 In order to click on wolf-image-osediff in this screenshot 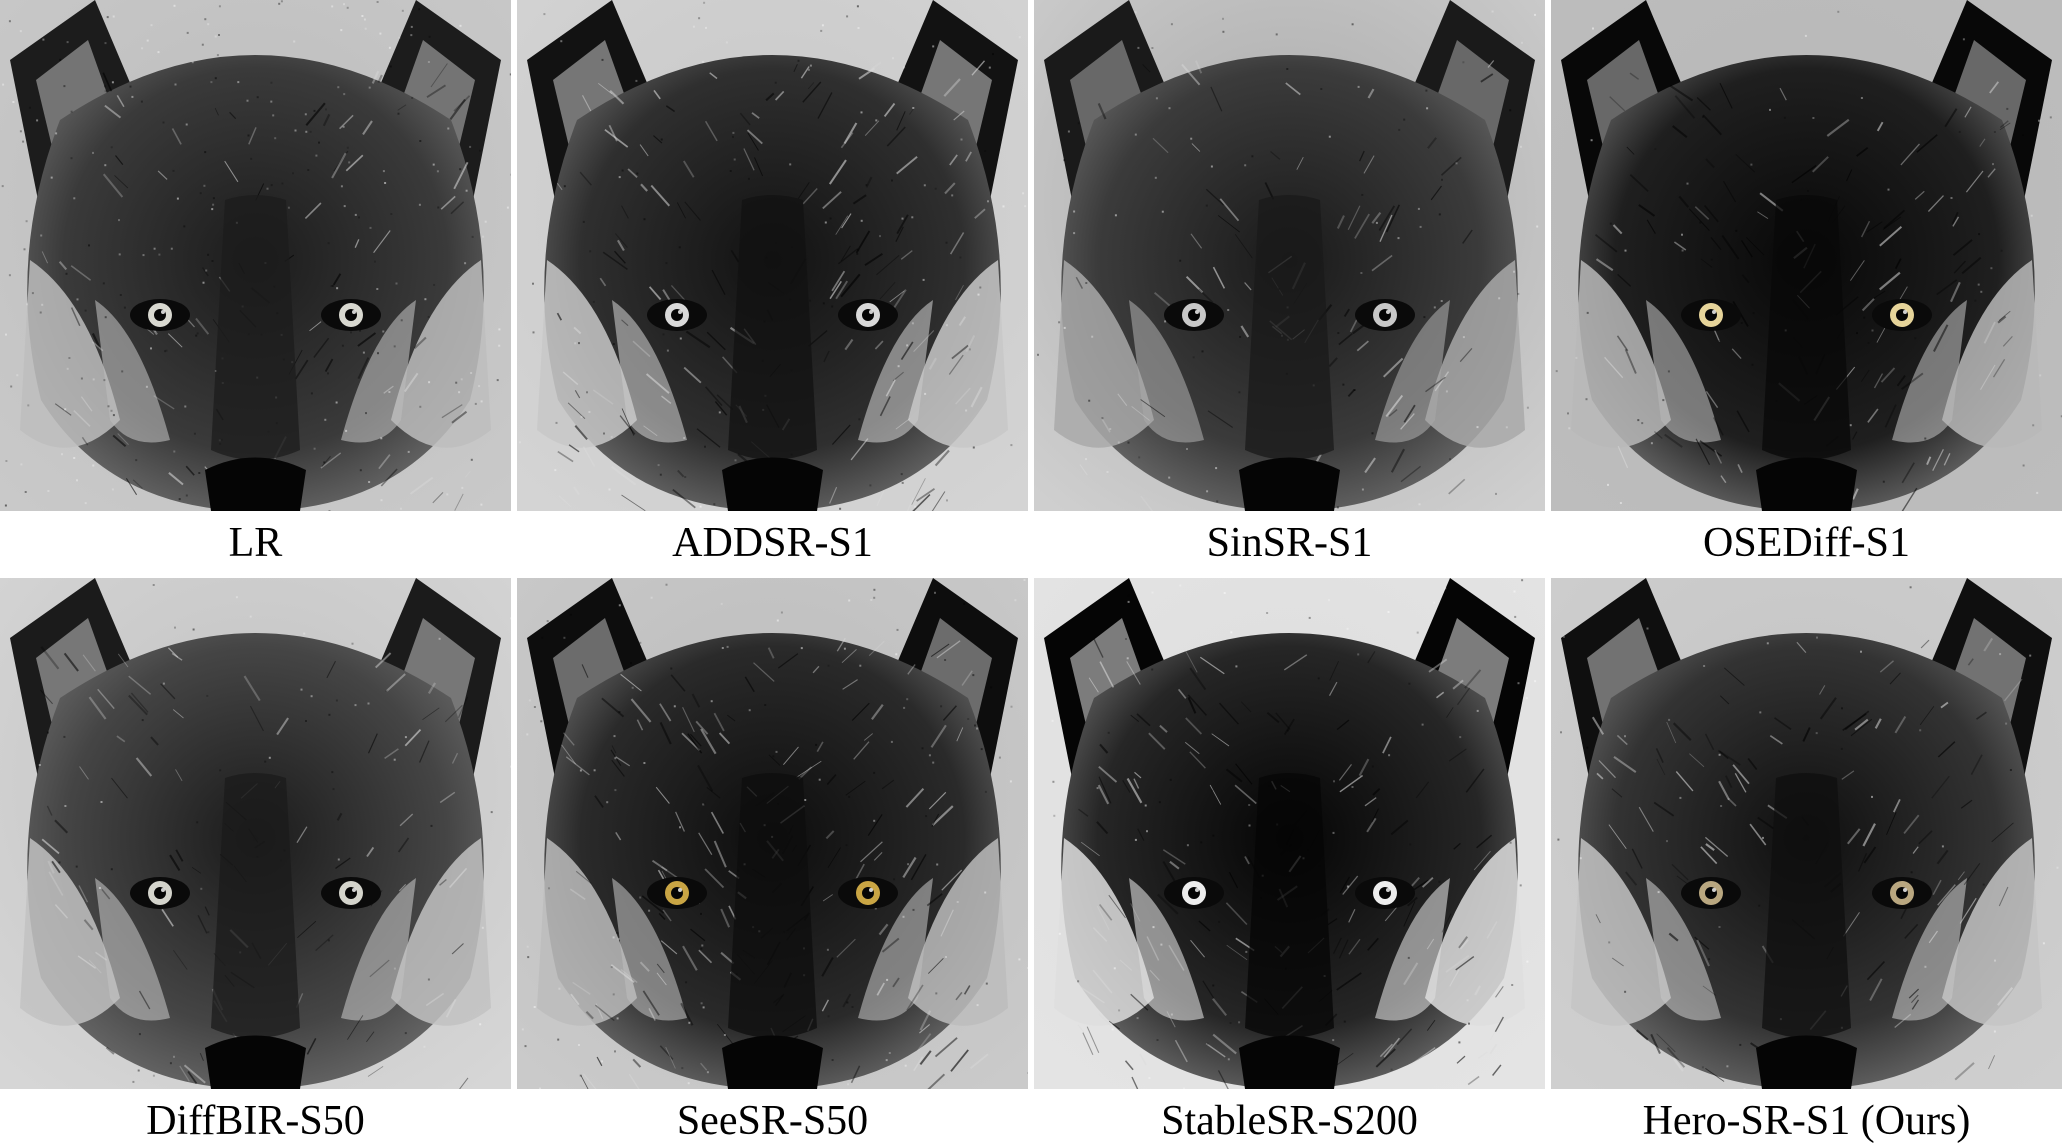, I will do `click(1806, 255)`.